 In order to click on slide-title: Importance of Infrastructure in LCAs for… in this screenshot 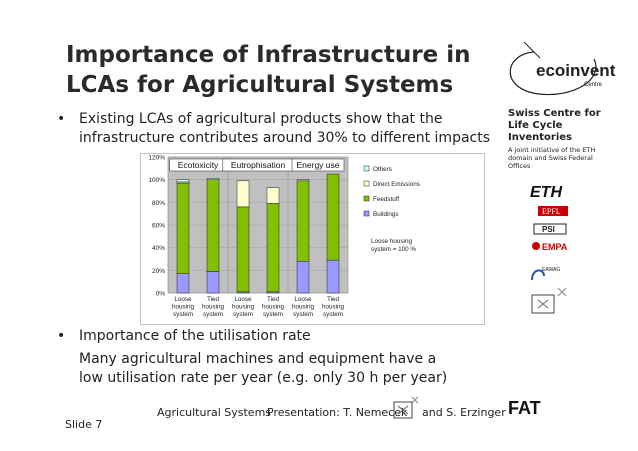, I will do `click(268, 70)`.